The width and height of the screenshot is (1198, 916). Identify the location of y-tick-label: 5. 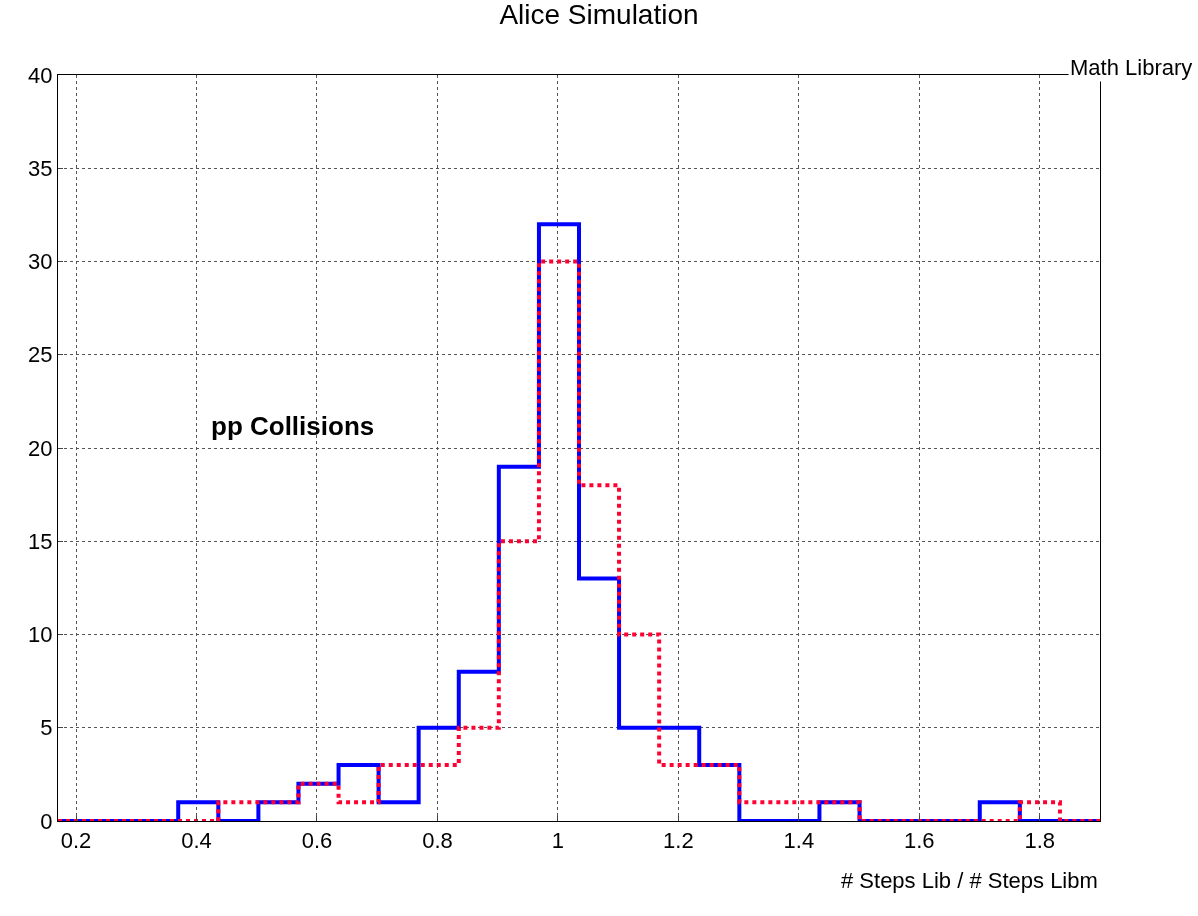
(46, 728).